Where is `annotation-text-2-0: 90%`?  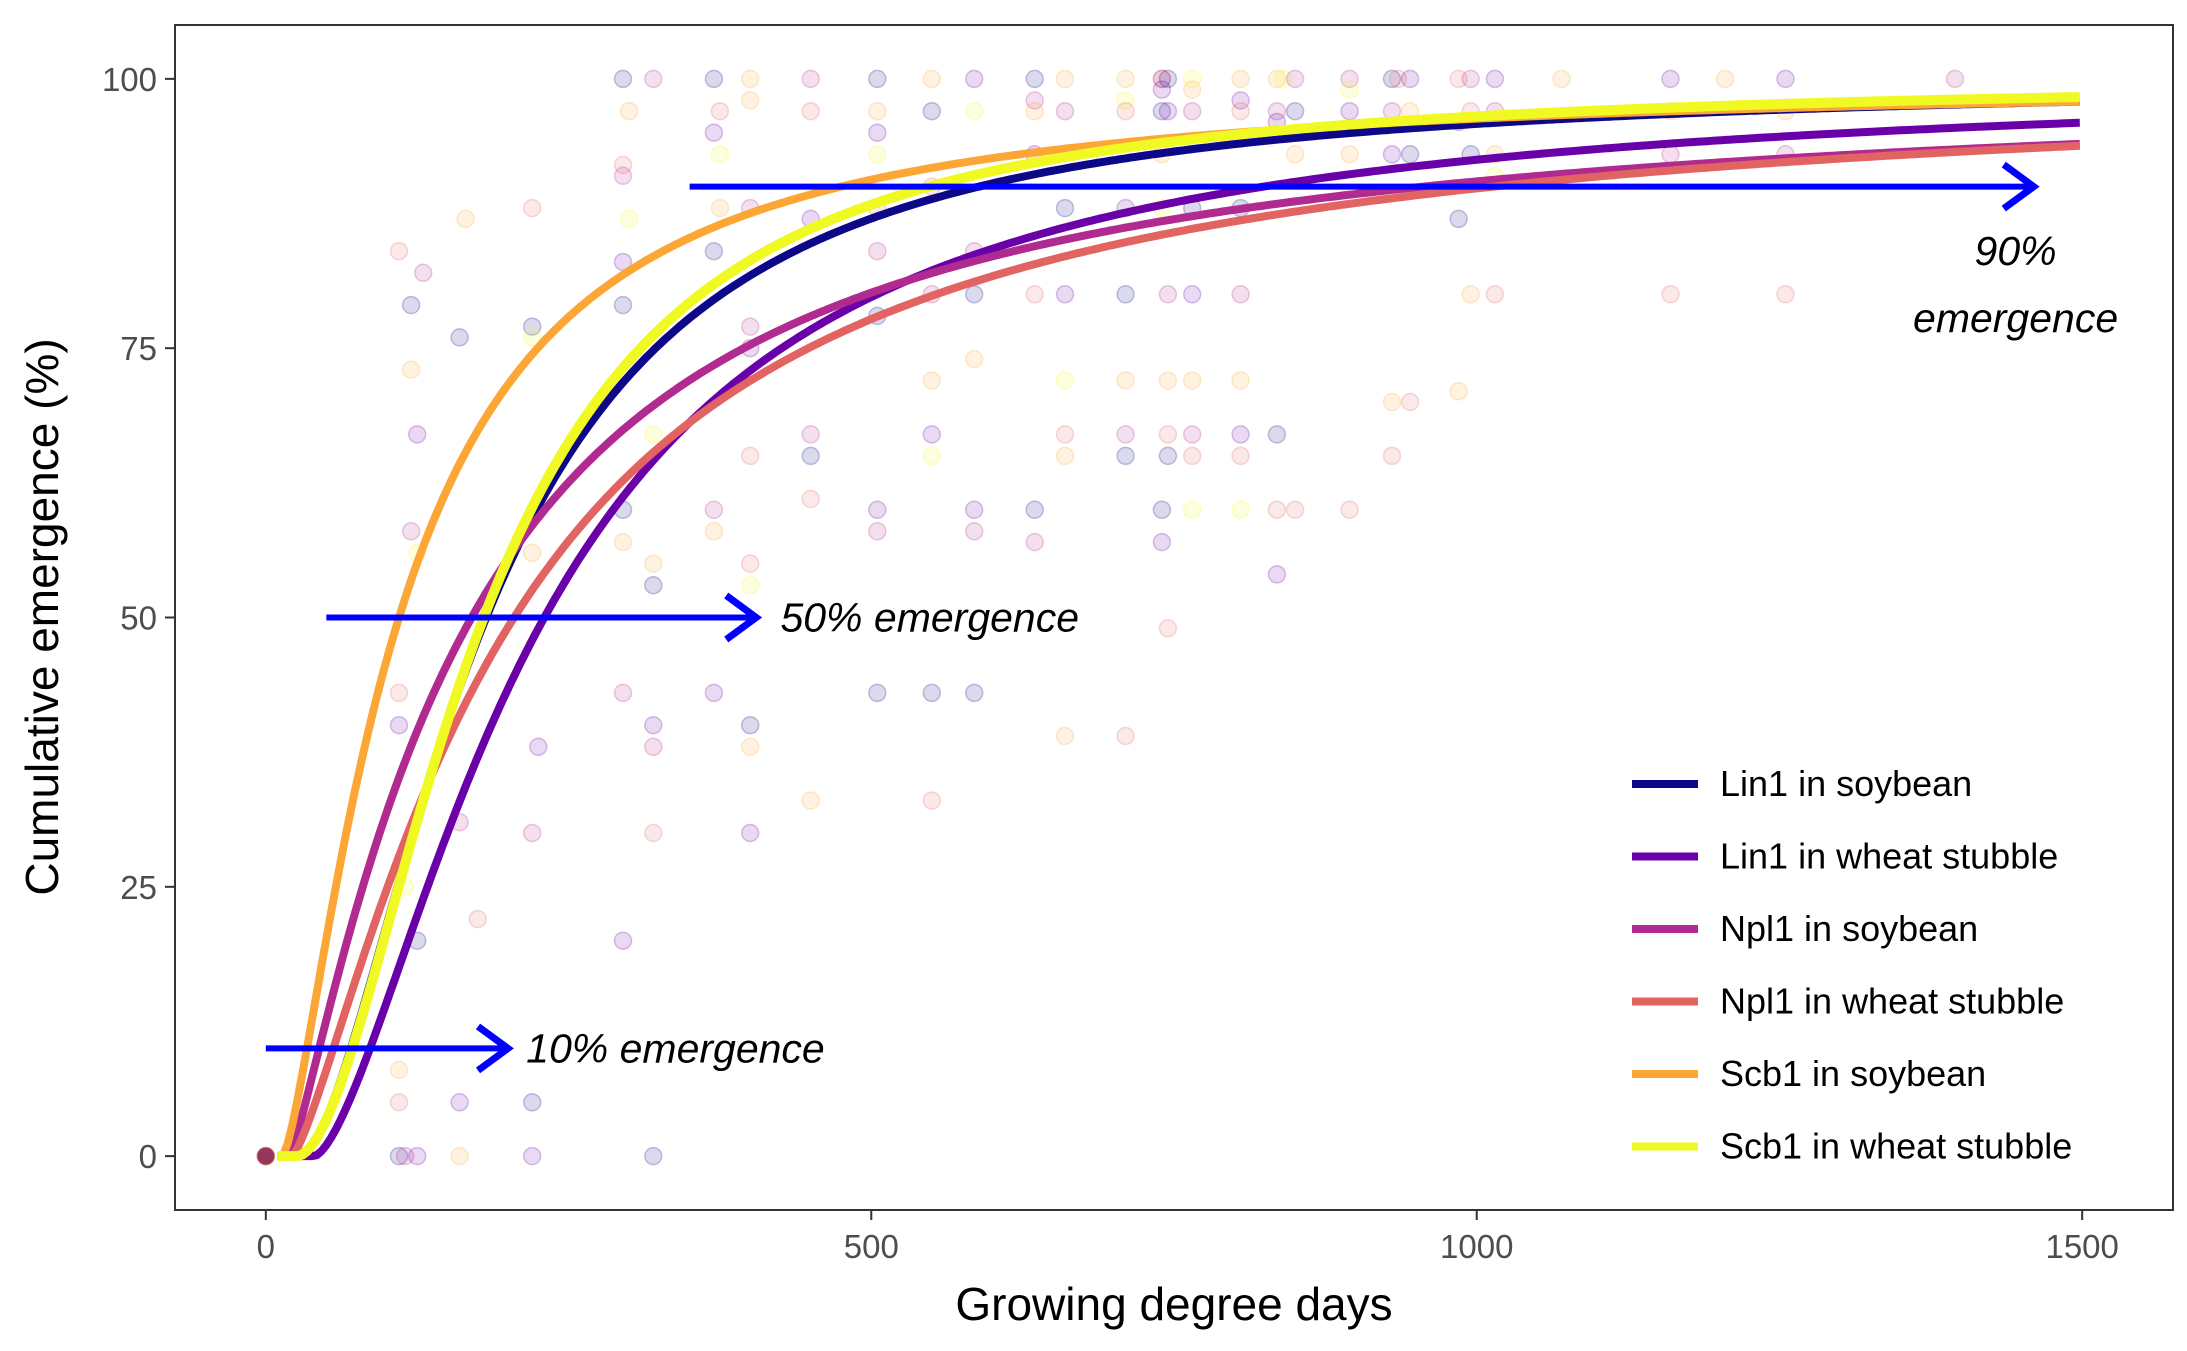
annotation-text-2-0: 90% is located at coordinates (2016, 251).